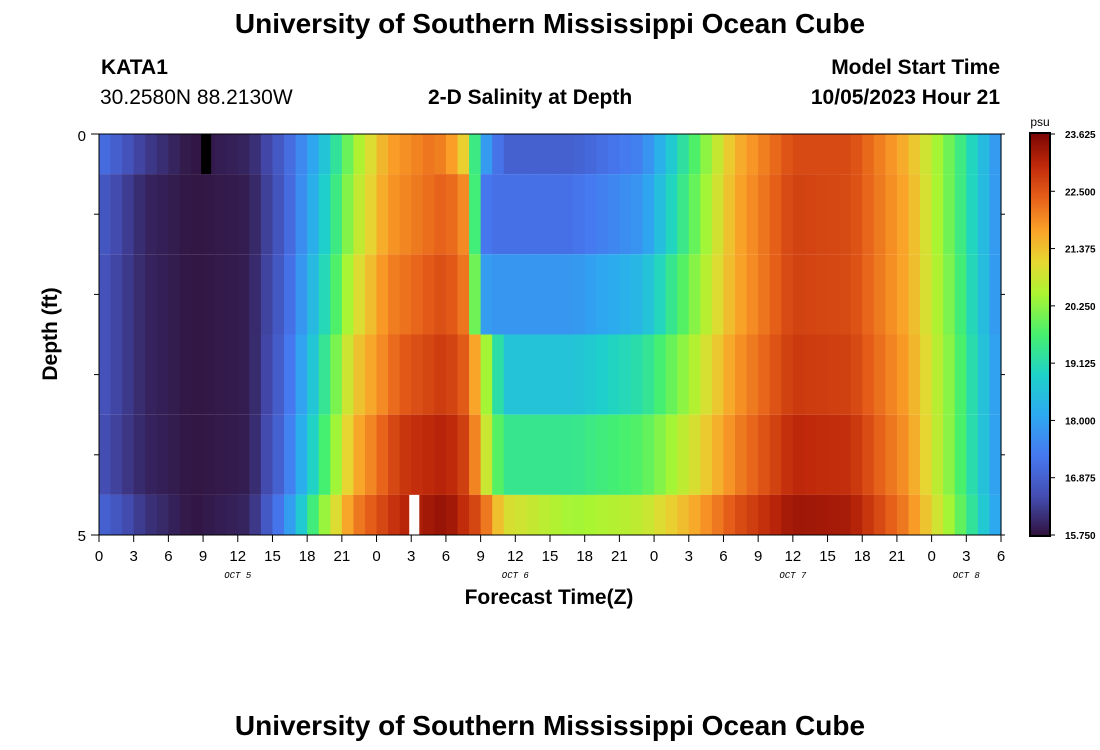 The image size is (1100, 750). Describe the element at coordinates (1080, 307) in the screenshot. I see `colorbar-tick-label: 20.250` at that location.